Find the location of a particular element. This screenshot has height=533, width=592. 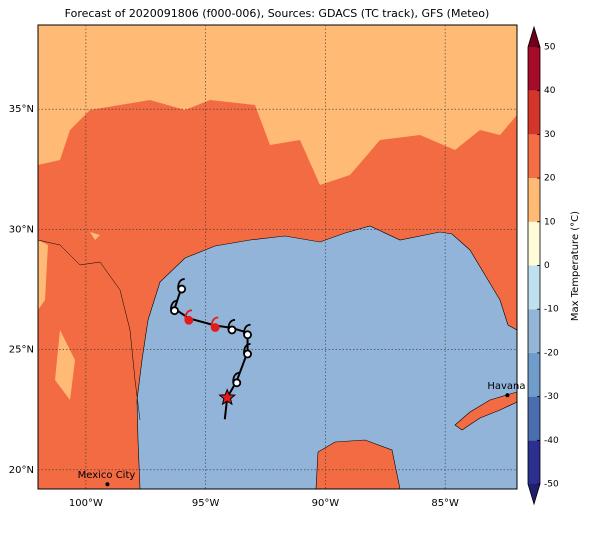

colorbar-tick-label: 30 is located at coordinates (550, 135).